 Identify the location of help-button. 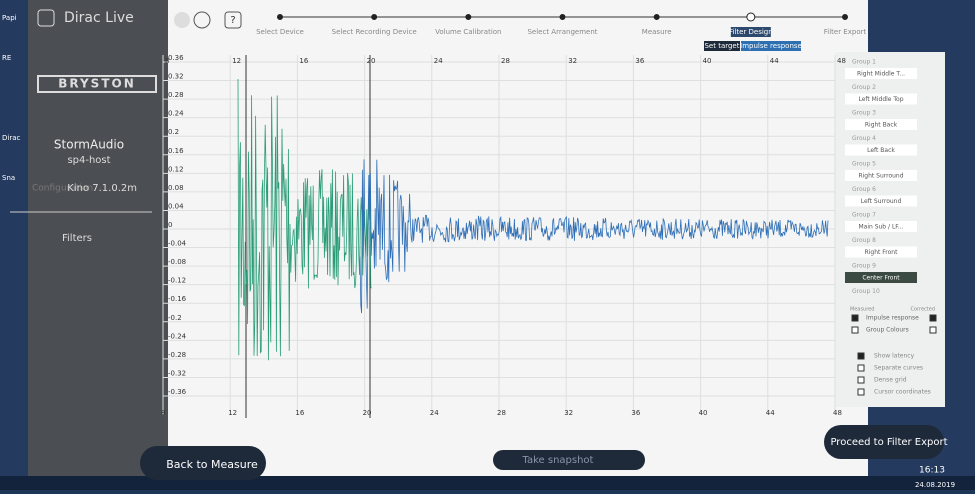
(233, 20).